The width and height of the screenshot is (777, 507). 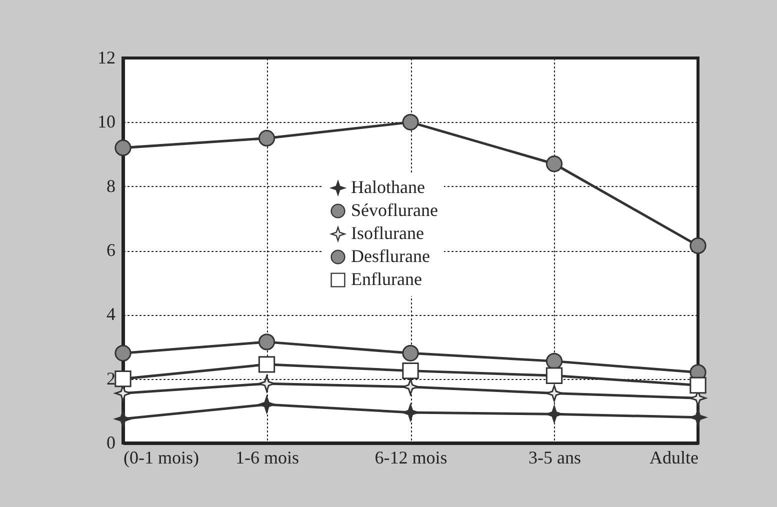 What do you see at coordinates (111, 378) in the screenshot?
I see `y-tick-label: 2` at bounding box center [111, 378].